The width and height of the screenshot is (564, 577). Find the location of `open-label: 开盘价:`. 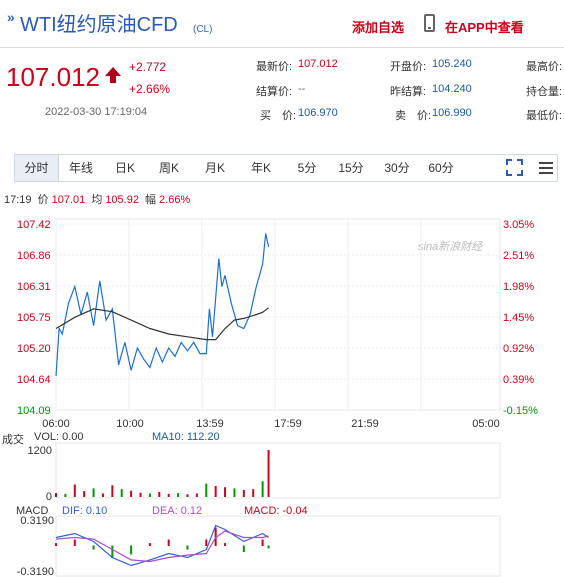

open-label: 开盘价: is located at coordinates (408, 67).